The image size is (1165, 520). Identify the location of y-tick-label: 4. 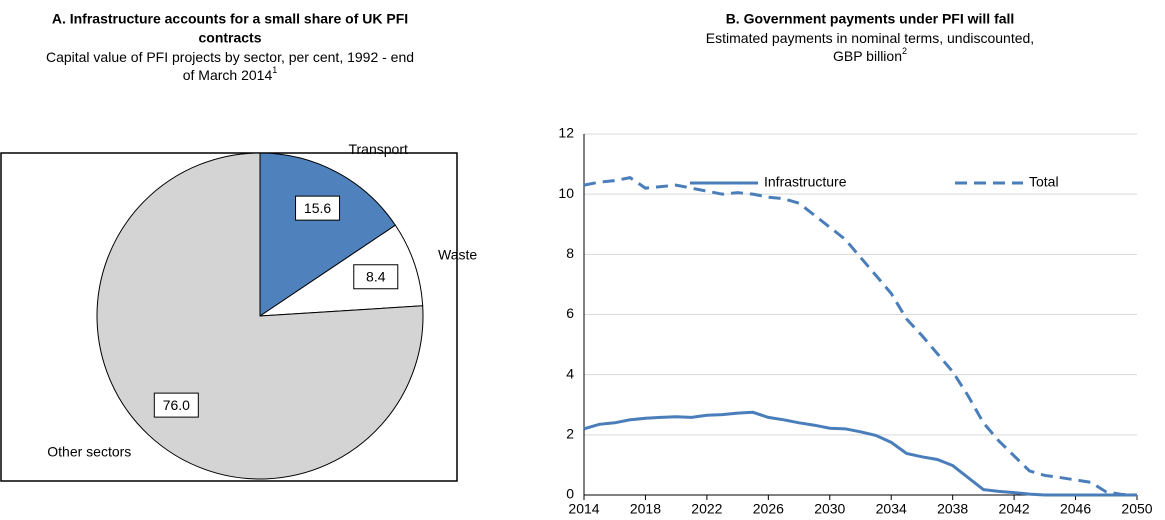
(570, 373).